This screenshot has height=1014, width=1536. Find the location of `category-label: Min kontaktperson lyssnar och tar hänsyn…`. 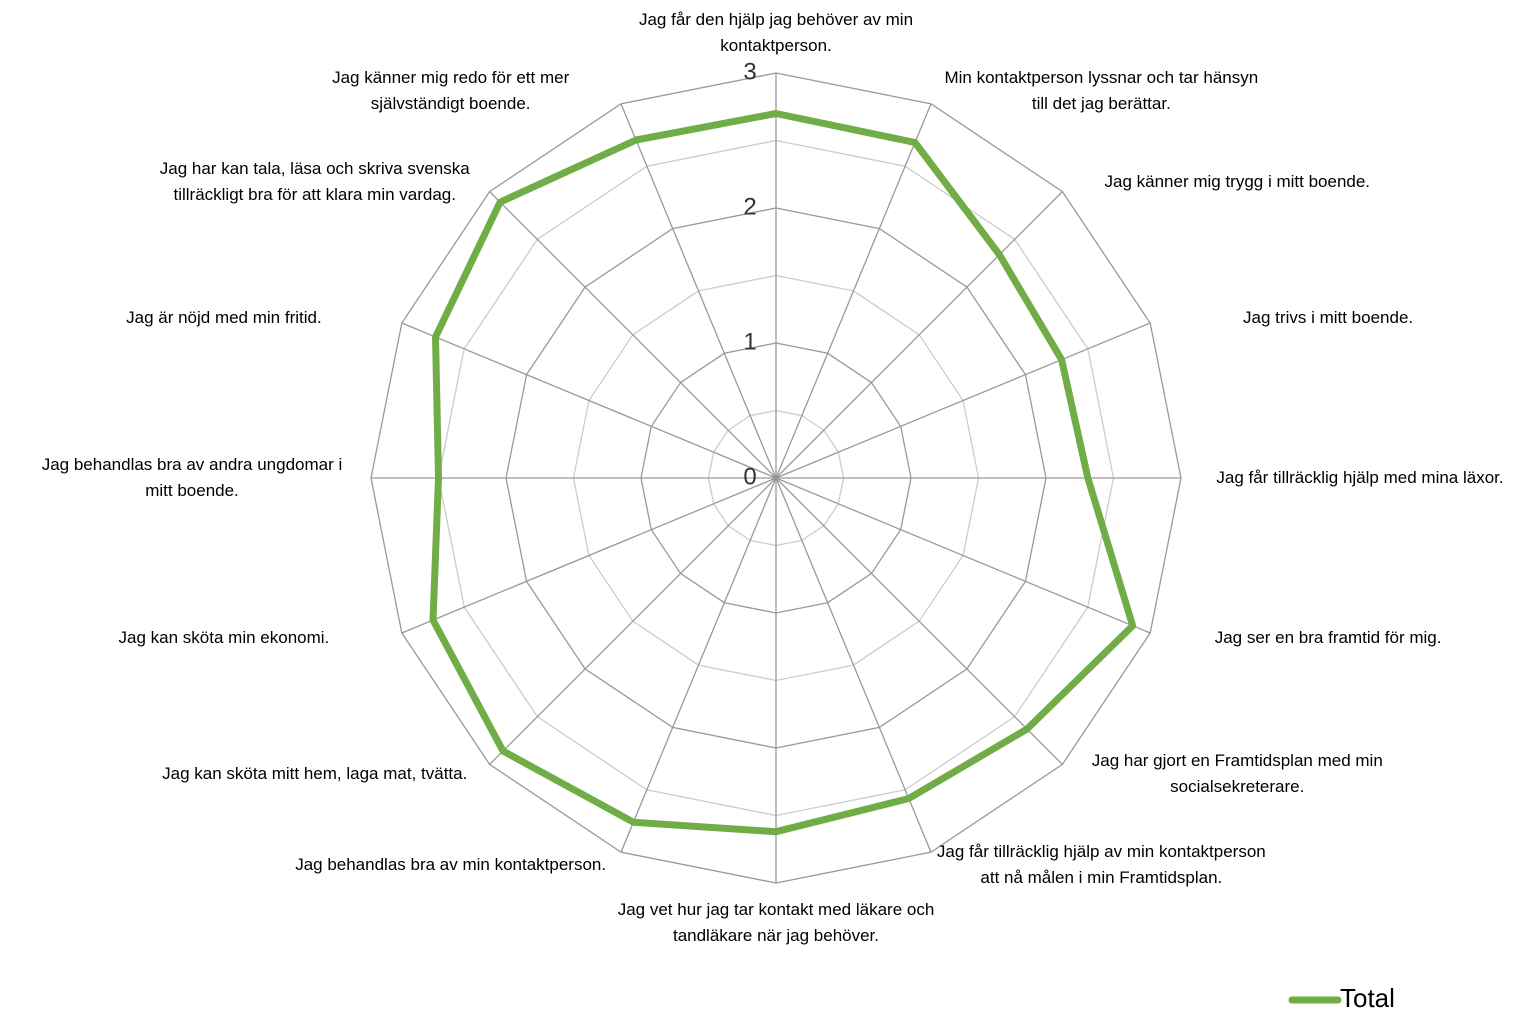

category-label: Min kontaktperson lyssnar och tar hänsyn… is located at coordinates (1101, 90).